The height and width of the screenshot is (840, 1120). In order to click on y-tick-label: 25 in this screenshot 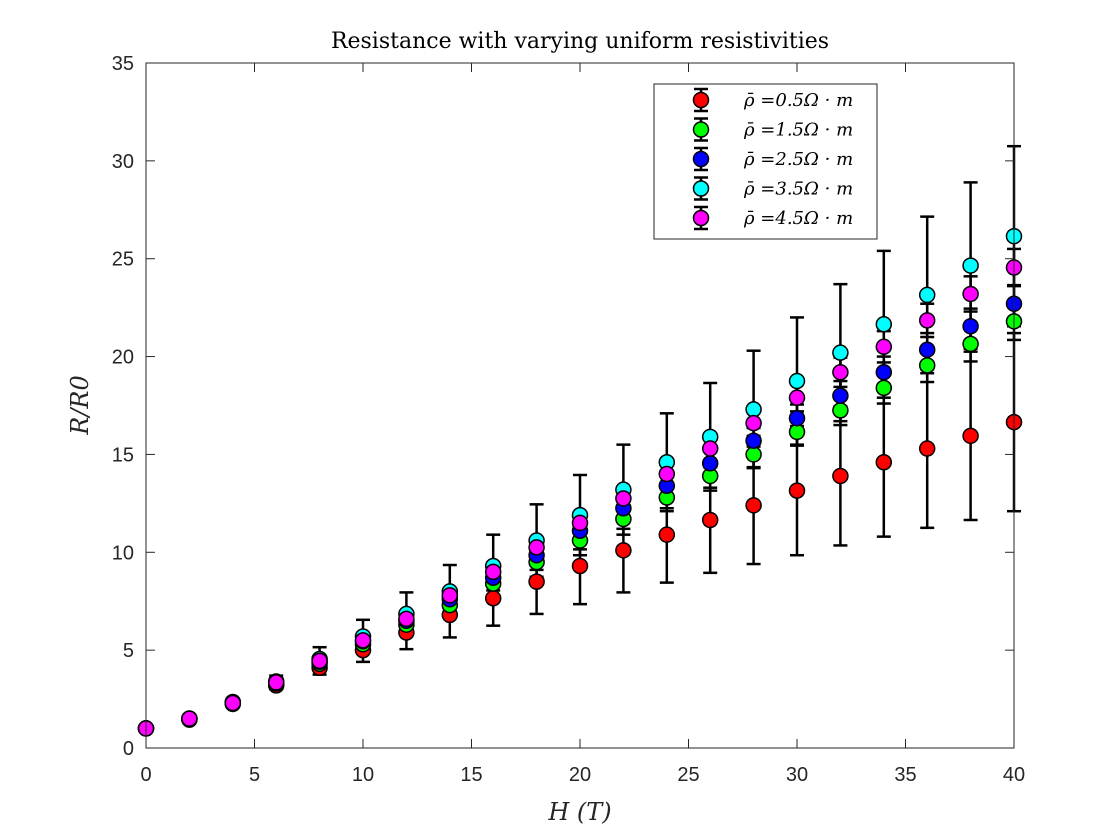, I will do `click(123, 260)`.